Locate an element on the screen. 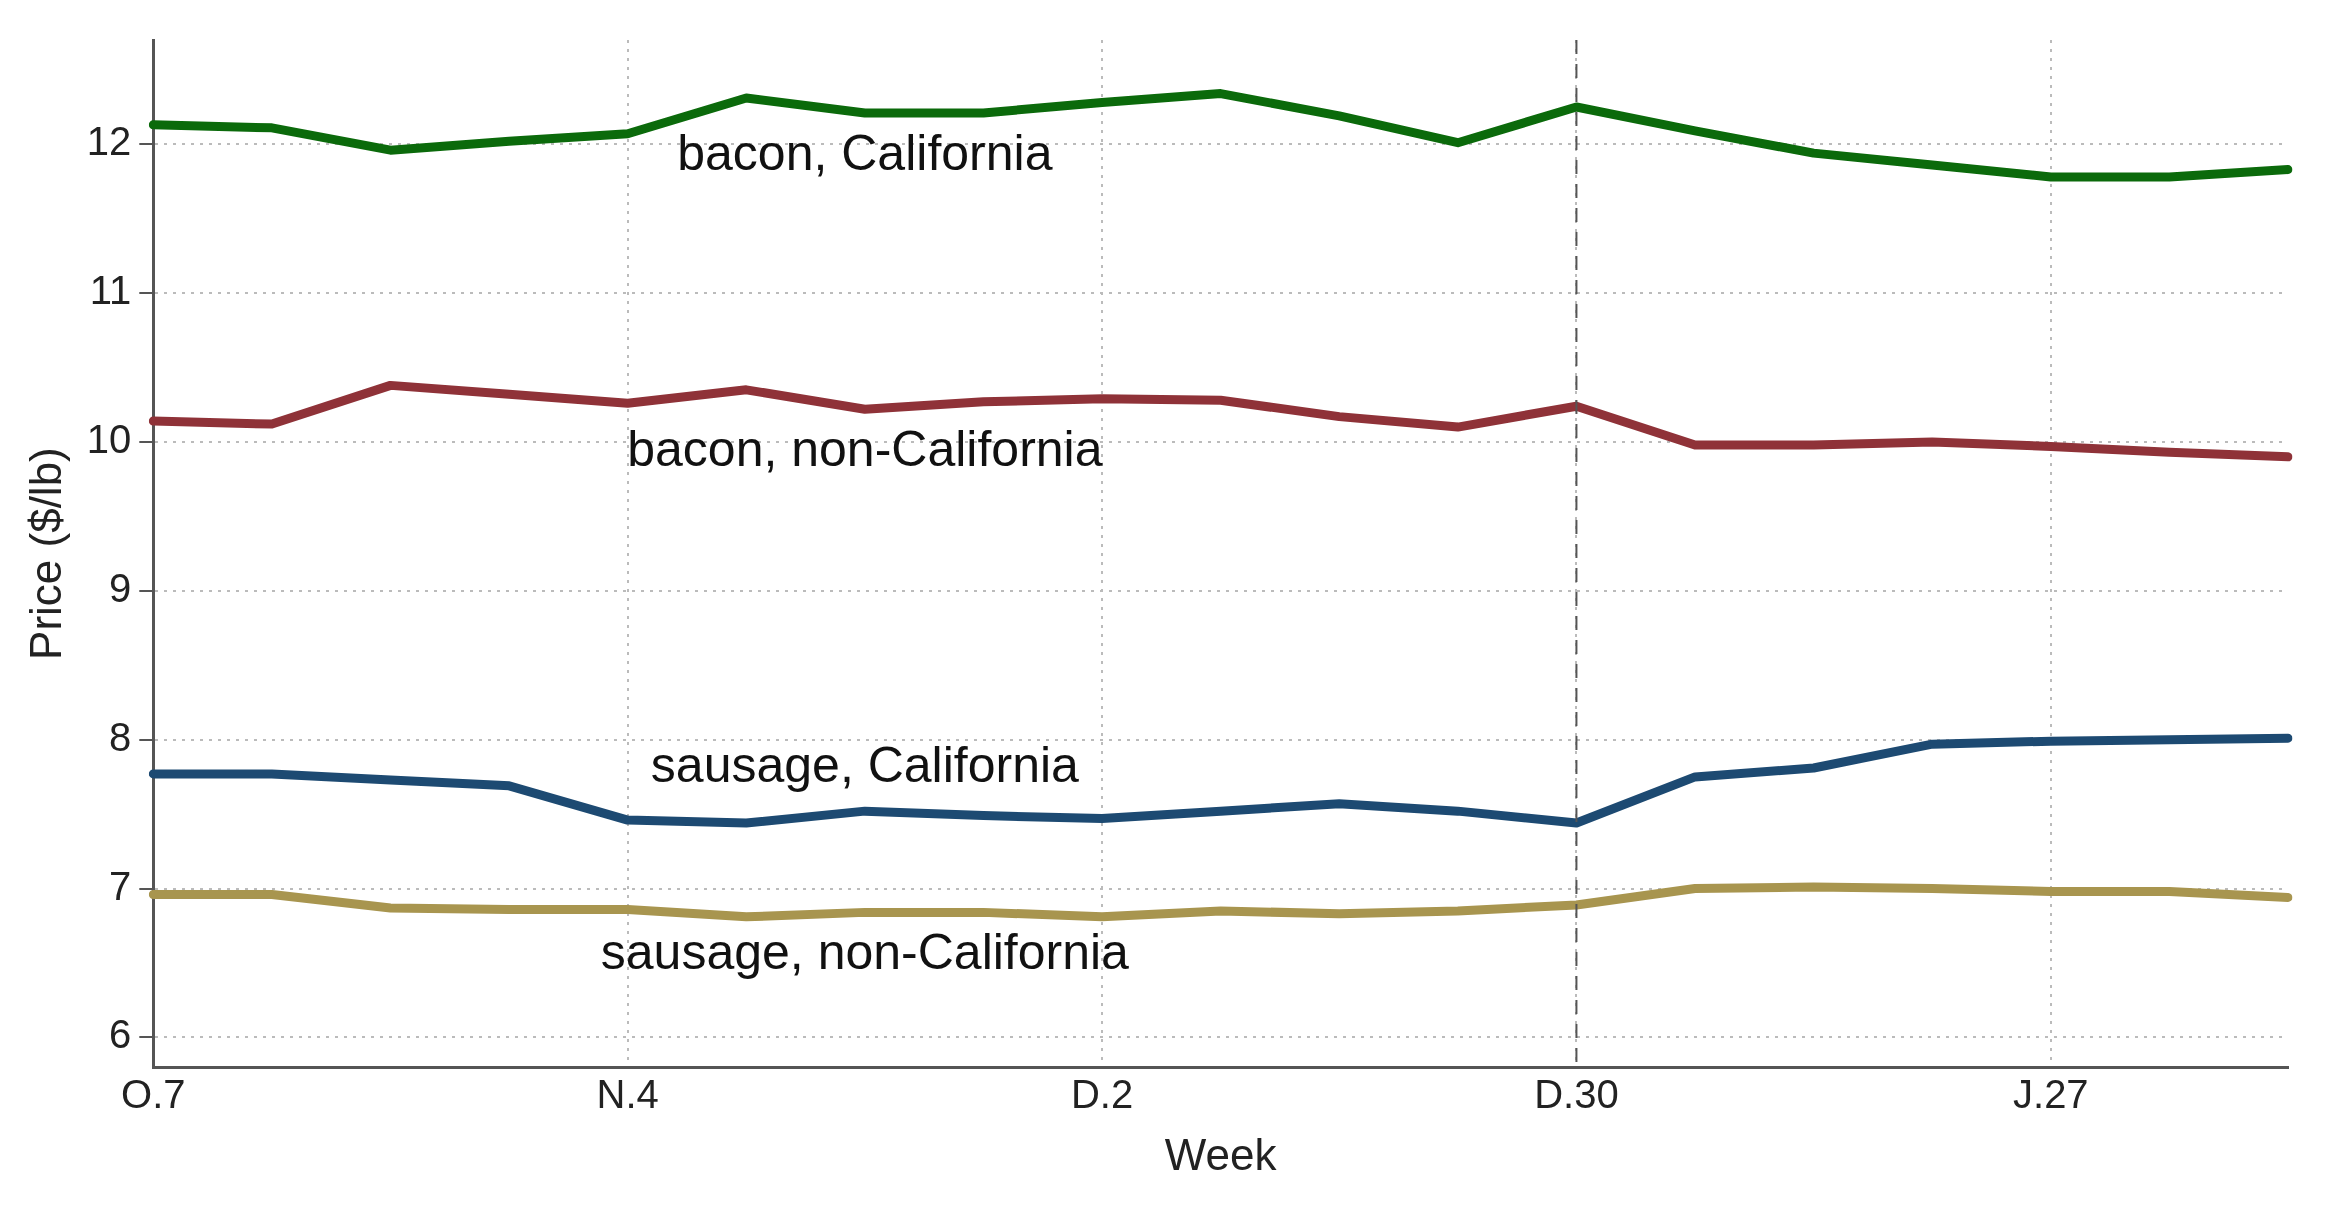 The width and height of the screenshot is (2346, 1222). y-tick-label: 11 is located at coordinates (110, 290).